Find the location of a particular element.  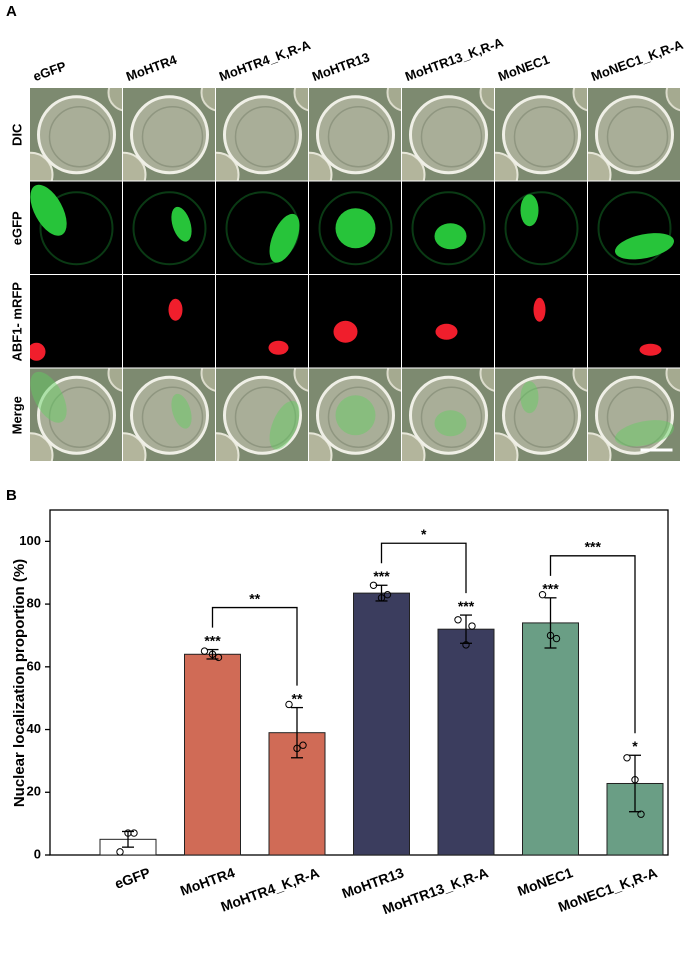

comparison-label: * is located at coordinates (424, 534).